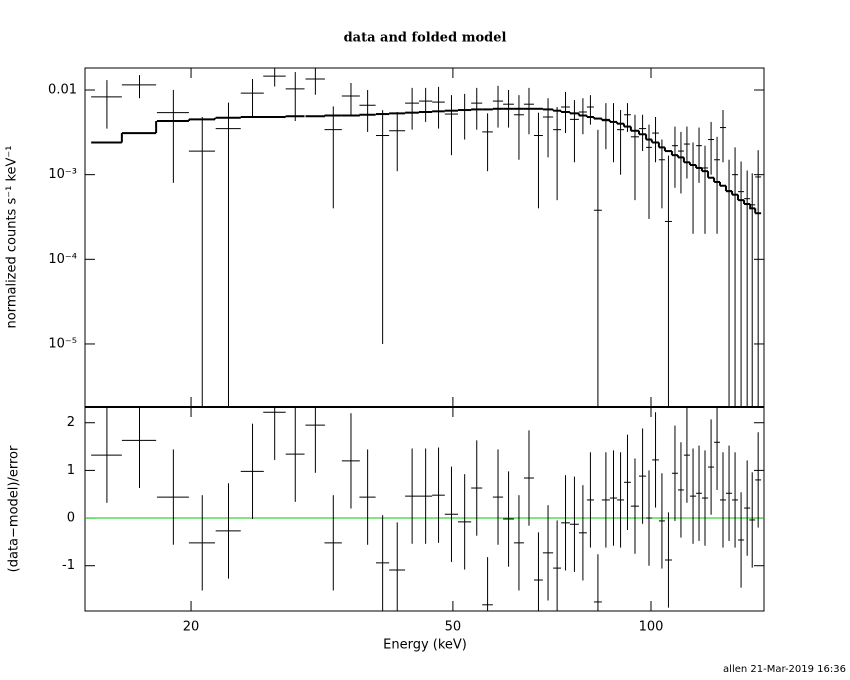 The image size is (850, 680). Describe the element at coordinates (784, 669) in the screenshot. I see `footer: allen 21-Mar-2019 16:36` at that location.